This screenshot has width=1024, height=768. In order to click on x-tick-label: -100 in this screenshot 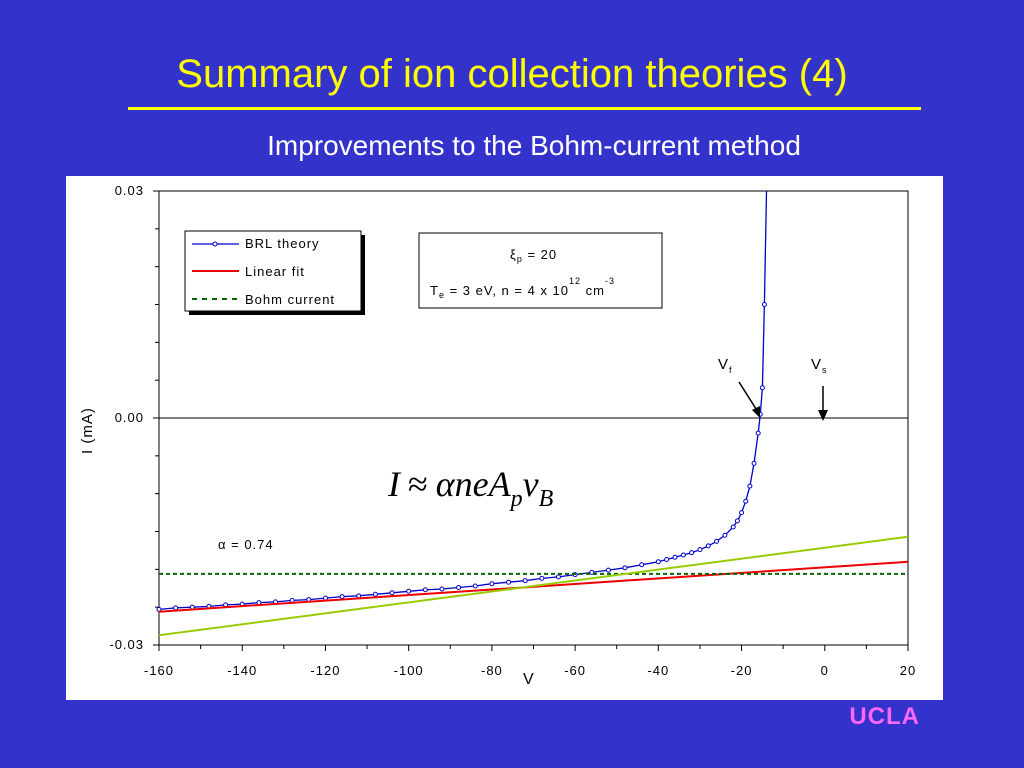, I will do `click(409, 670)`.